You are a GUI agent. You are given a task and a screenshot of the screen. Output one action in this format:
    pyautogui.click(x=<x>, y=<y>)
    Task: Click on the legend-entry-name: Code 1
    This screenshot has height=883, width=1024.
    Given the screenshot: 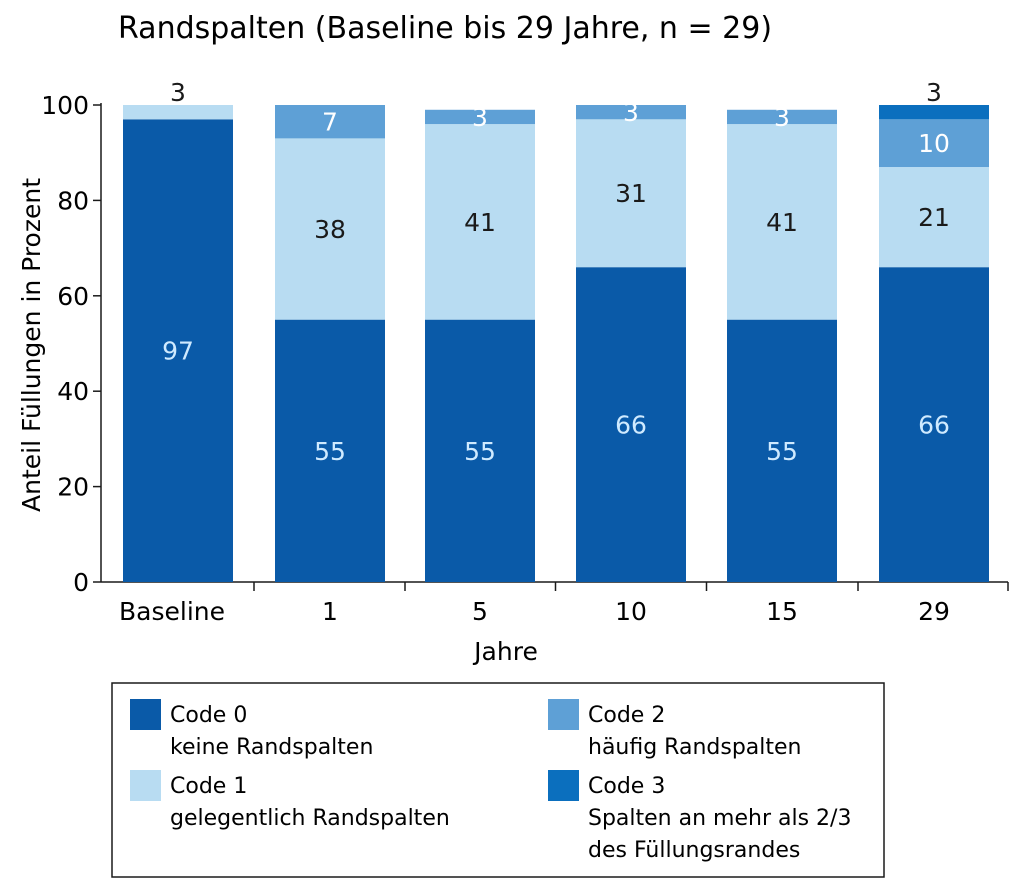 What is the action you would take?
    pyautogui.click(x=208, y=786)
    